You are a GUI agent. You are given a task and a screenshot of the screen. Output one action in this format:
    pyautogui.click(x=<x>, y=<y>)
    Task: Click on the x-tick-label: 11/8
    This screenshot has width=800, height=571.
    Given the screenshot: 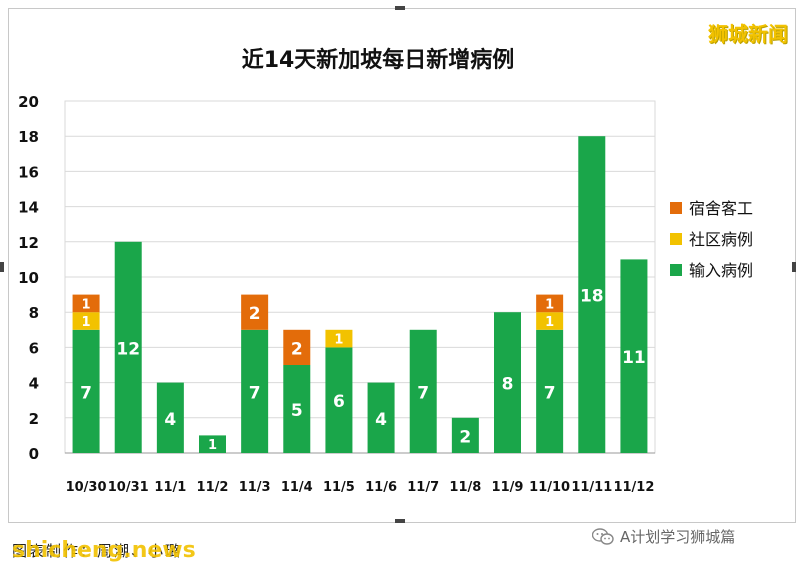 What is the action you would take?
    pyautogui.click(x=465, y=487)
    